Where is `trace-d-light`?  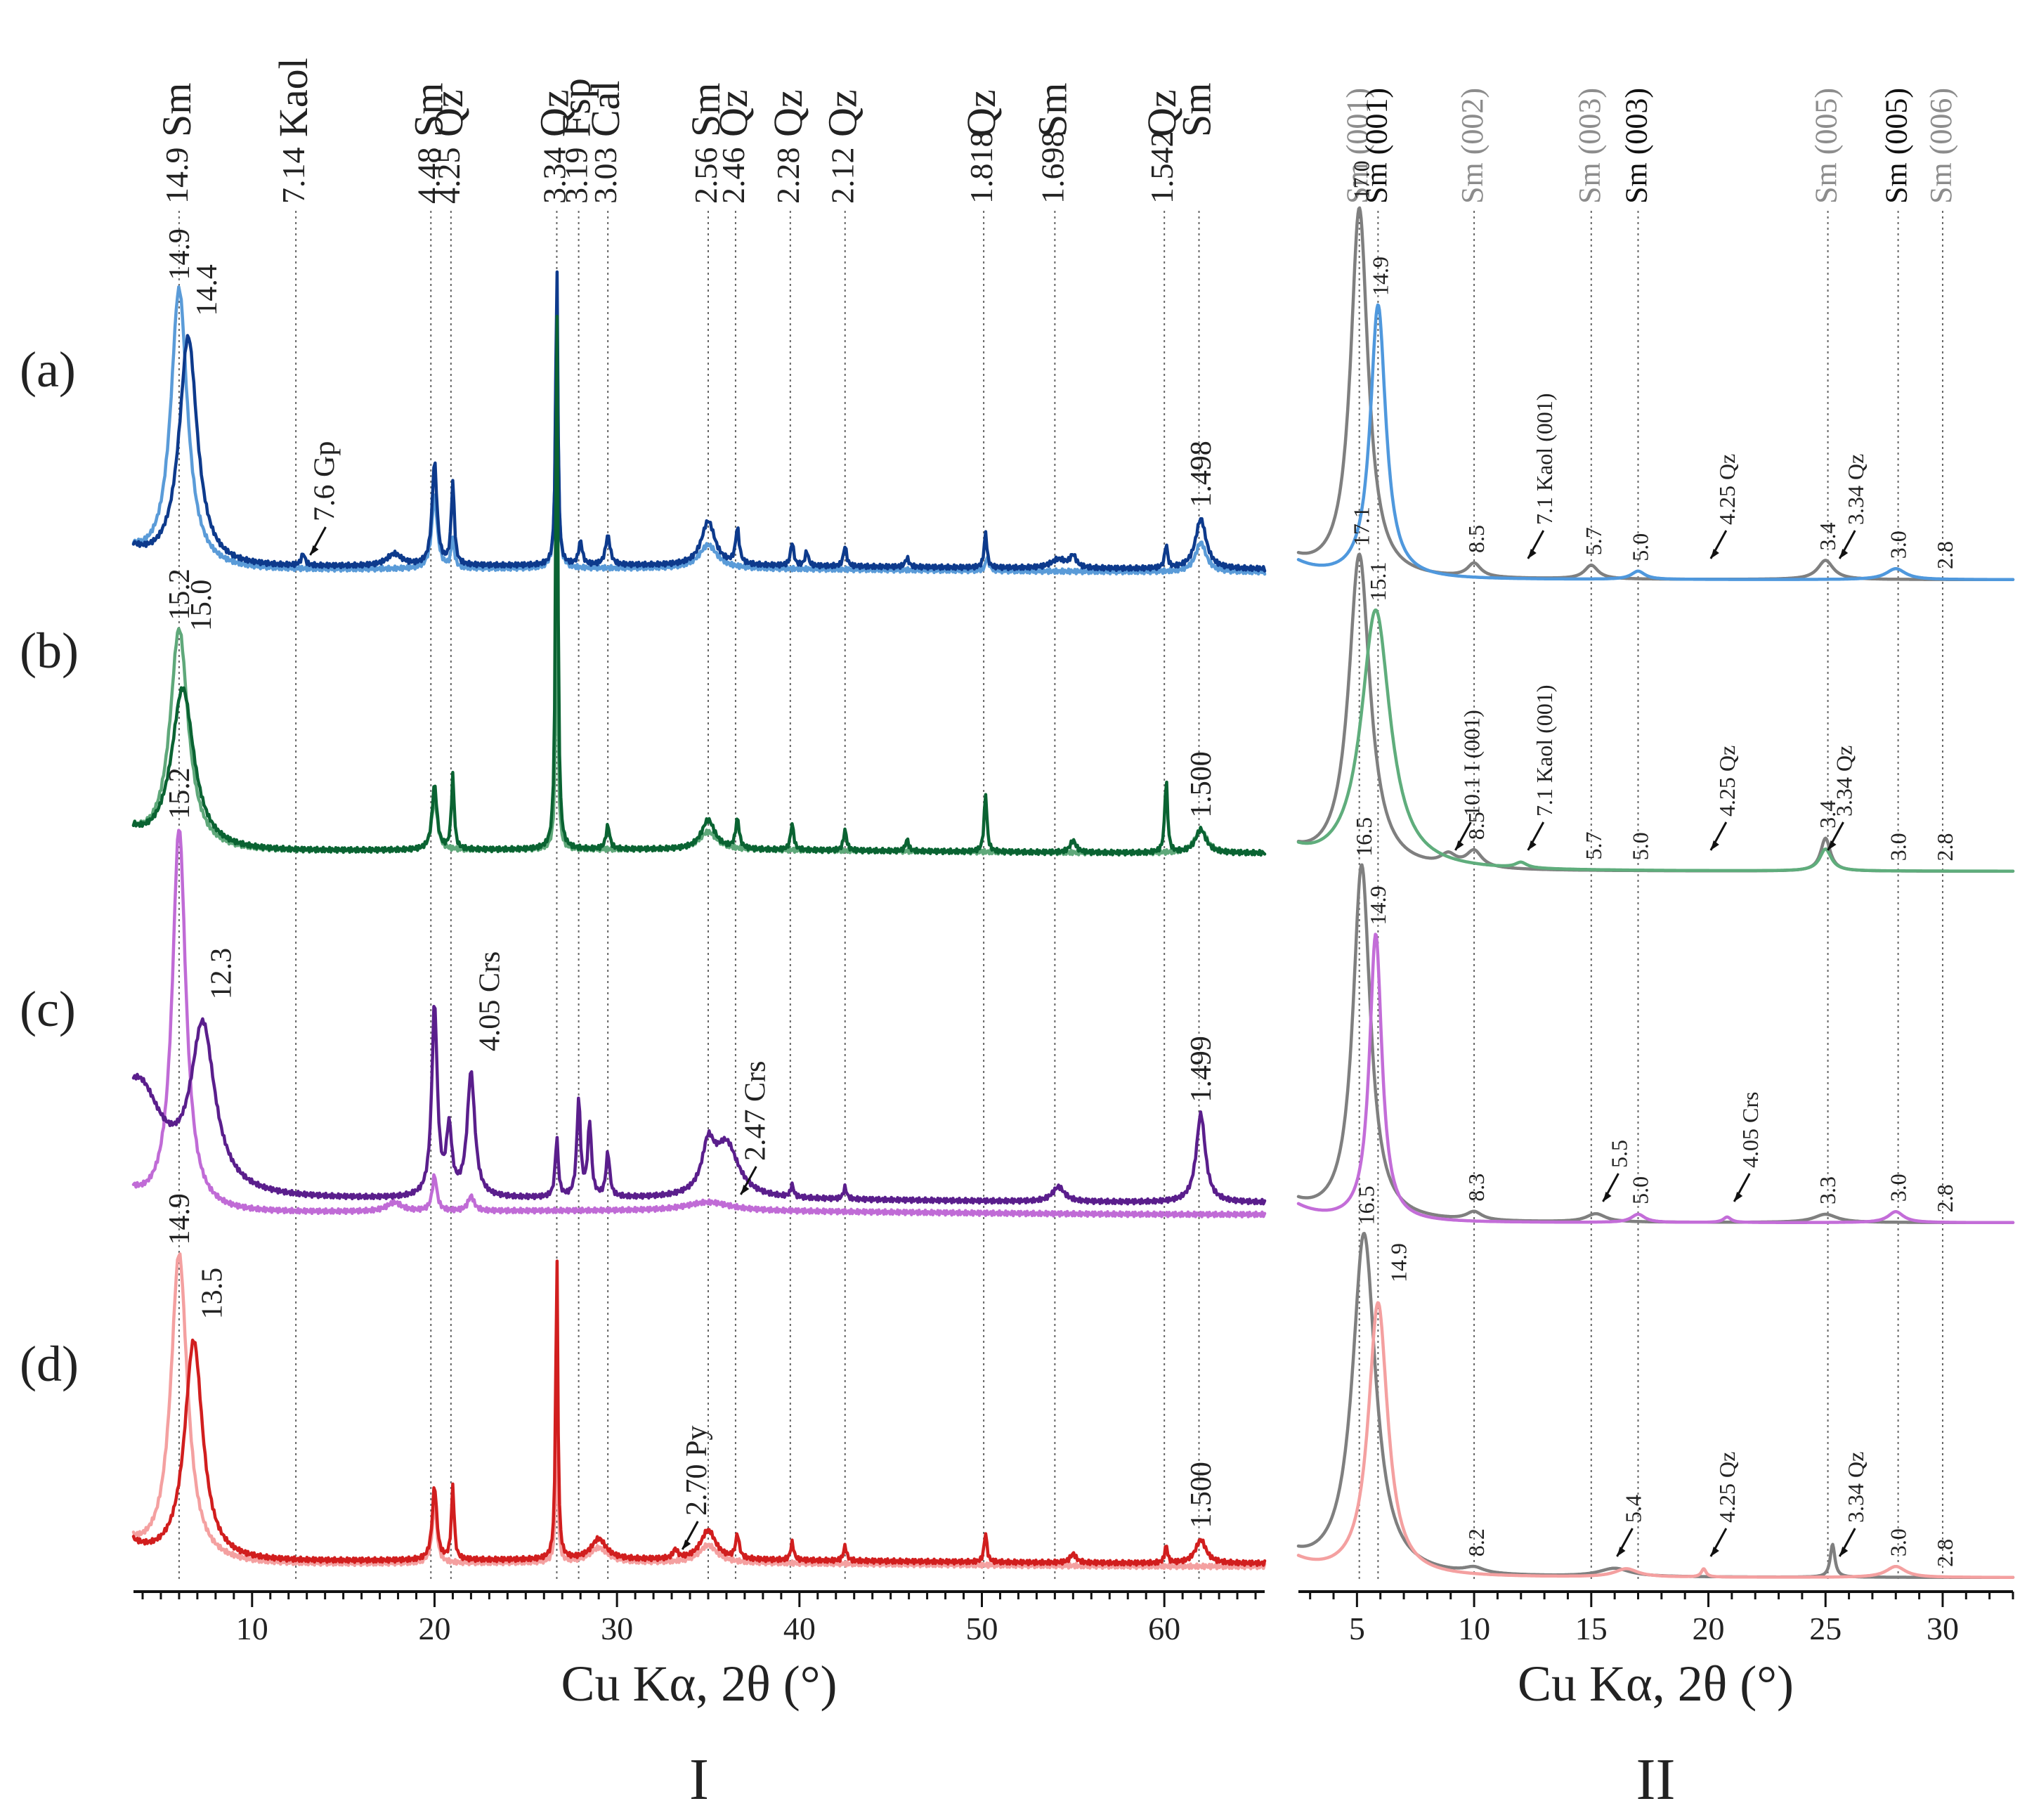 trace-d-light is located at coordinates (699, 1411).